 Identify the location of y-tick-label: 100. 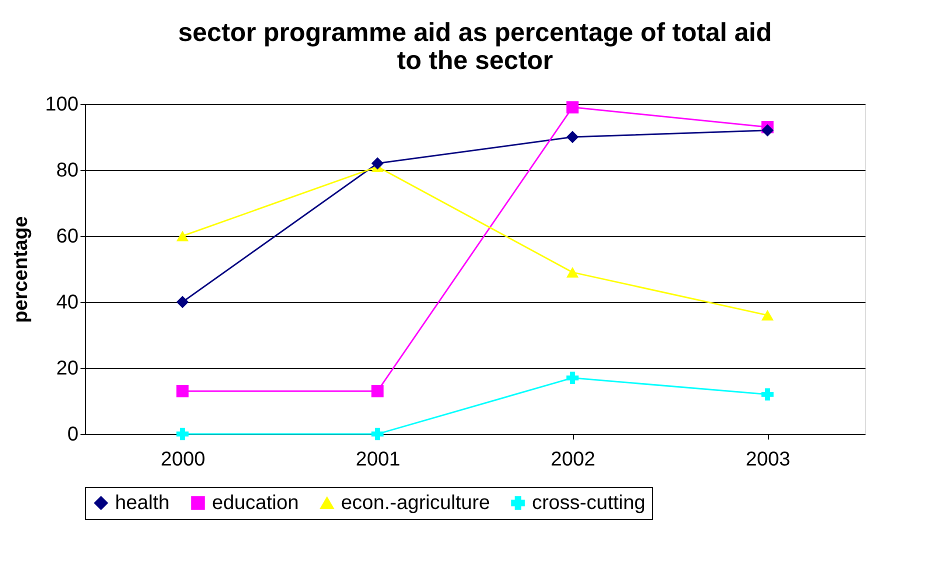
(61, 105).